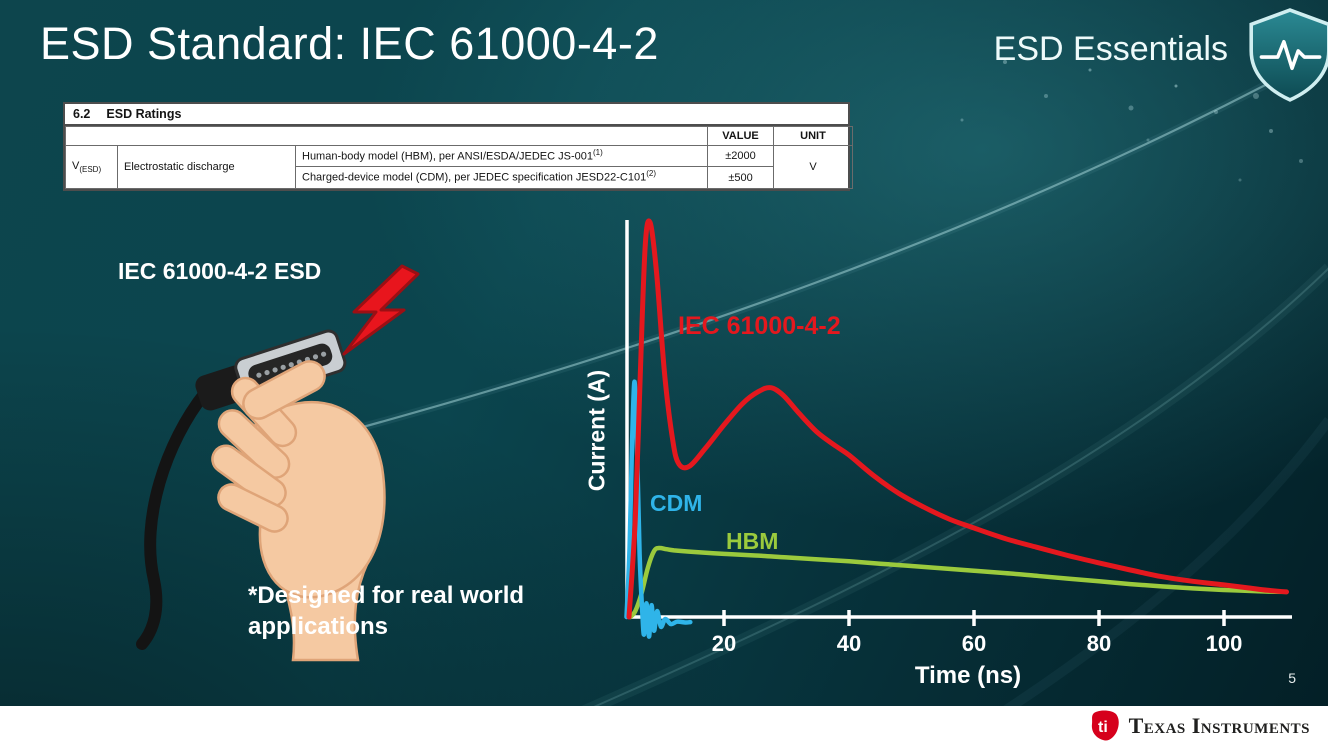 Image resolution: width=1328 pixels, height=746 pixels. Describe the element at coordinates (1110, 49) in the screenshot. I see `brand-title: ESD Essentials` at that location.